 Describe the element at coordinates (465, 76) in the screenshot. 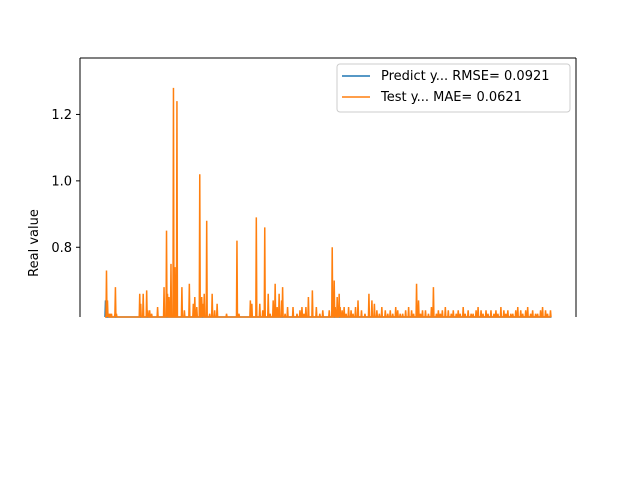

I see `legend-label-predict: Predict y... RMSE= 0.0921` at that location.